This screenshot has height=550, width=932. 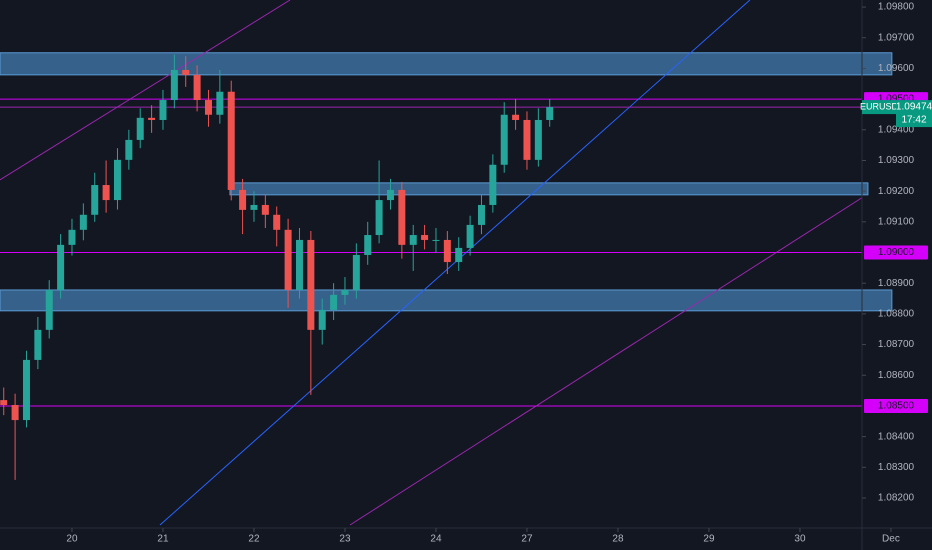 I want to click on x-tick-label: 27, so click(x=527, y=539).